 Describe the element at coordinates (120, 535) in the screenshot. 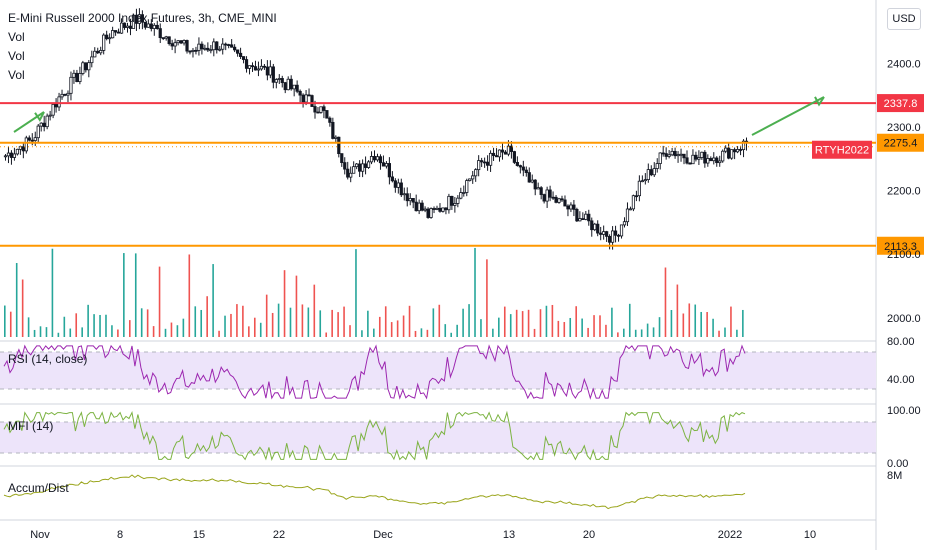

I see `time-tick-label: 8` at that location.